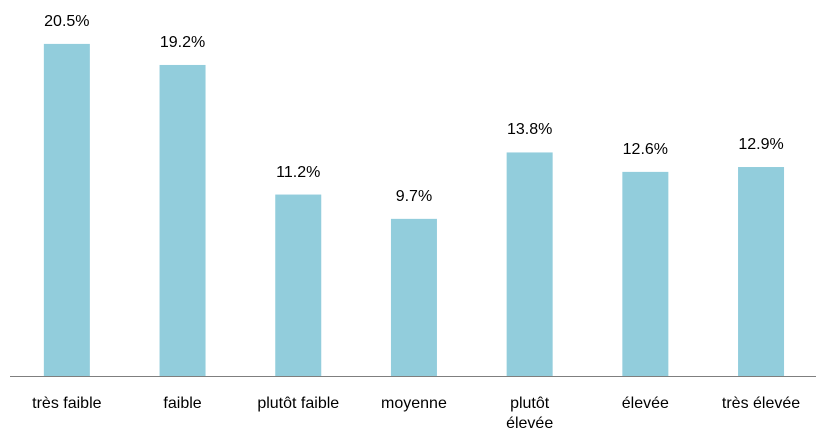  What do you see at coordinates (414, 403) in the screenshot?
I see `category-label: moyenne` at bounding box center [414, 403].